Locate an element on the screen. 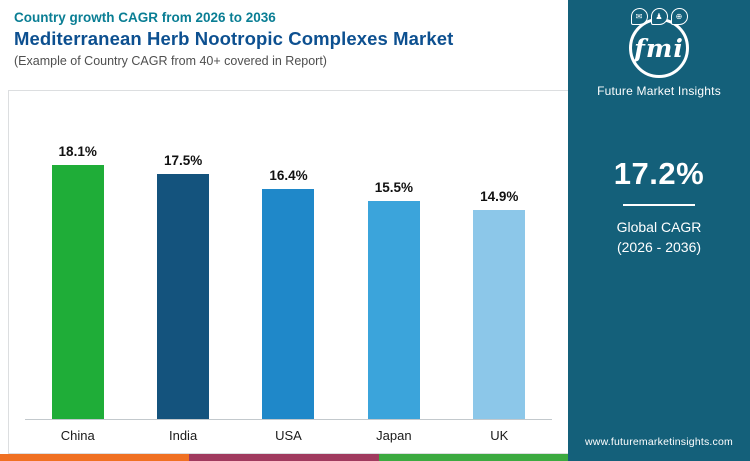  bar-group-china: 18.1% is located at coordinates (77, 266).